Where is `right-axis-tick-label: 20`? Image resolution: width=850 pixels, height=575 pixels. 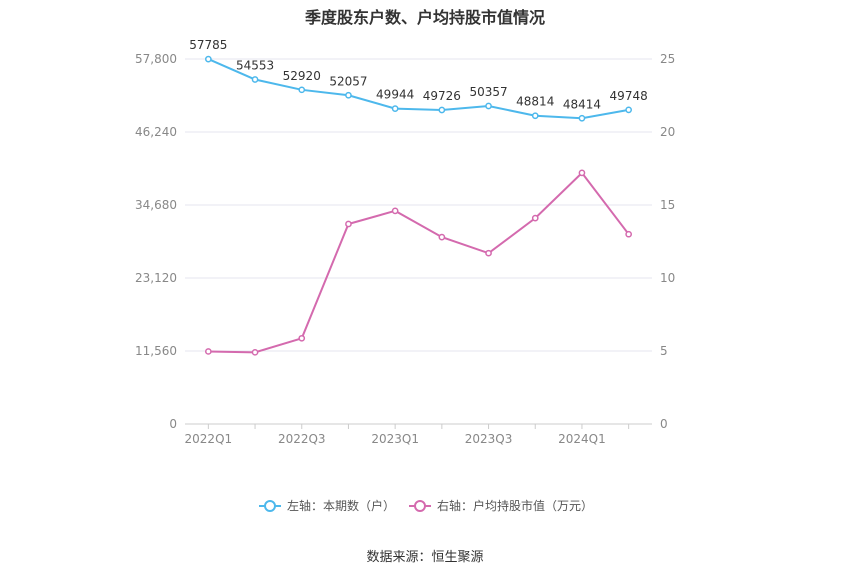 right-axis-tick-label: 20 is located at coordinates (667, 132).